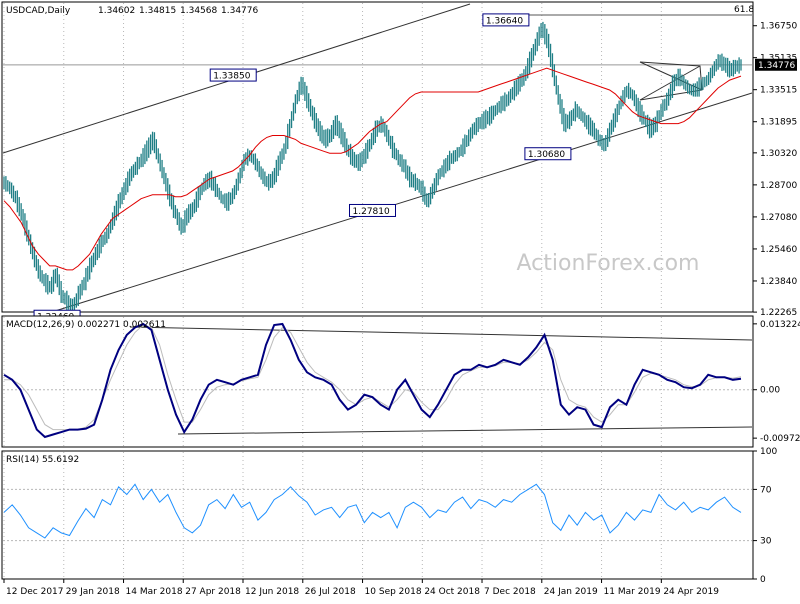  What do you see at coordinates (778, 282) in the screenshot?
I see `y-tick-label: 1.23840` at bounding box center [778, 282].